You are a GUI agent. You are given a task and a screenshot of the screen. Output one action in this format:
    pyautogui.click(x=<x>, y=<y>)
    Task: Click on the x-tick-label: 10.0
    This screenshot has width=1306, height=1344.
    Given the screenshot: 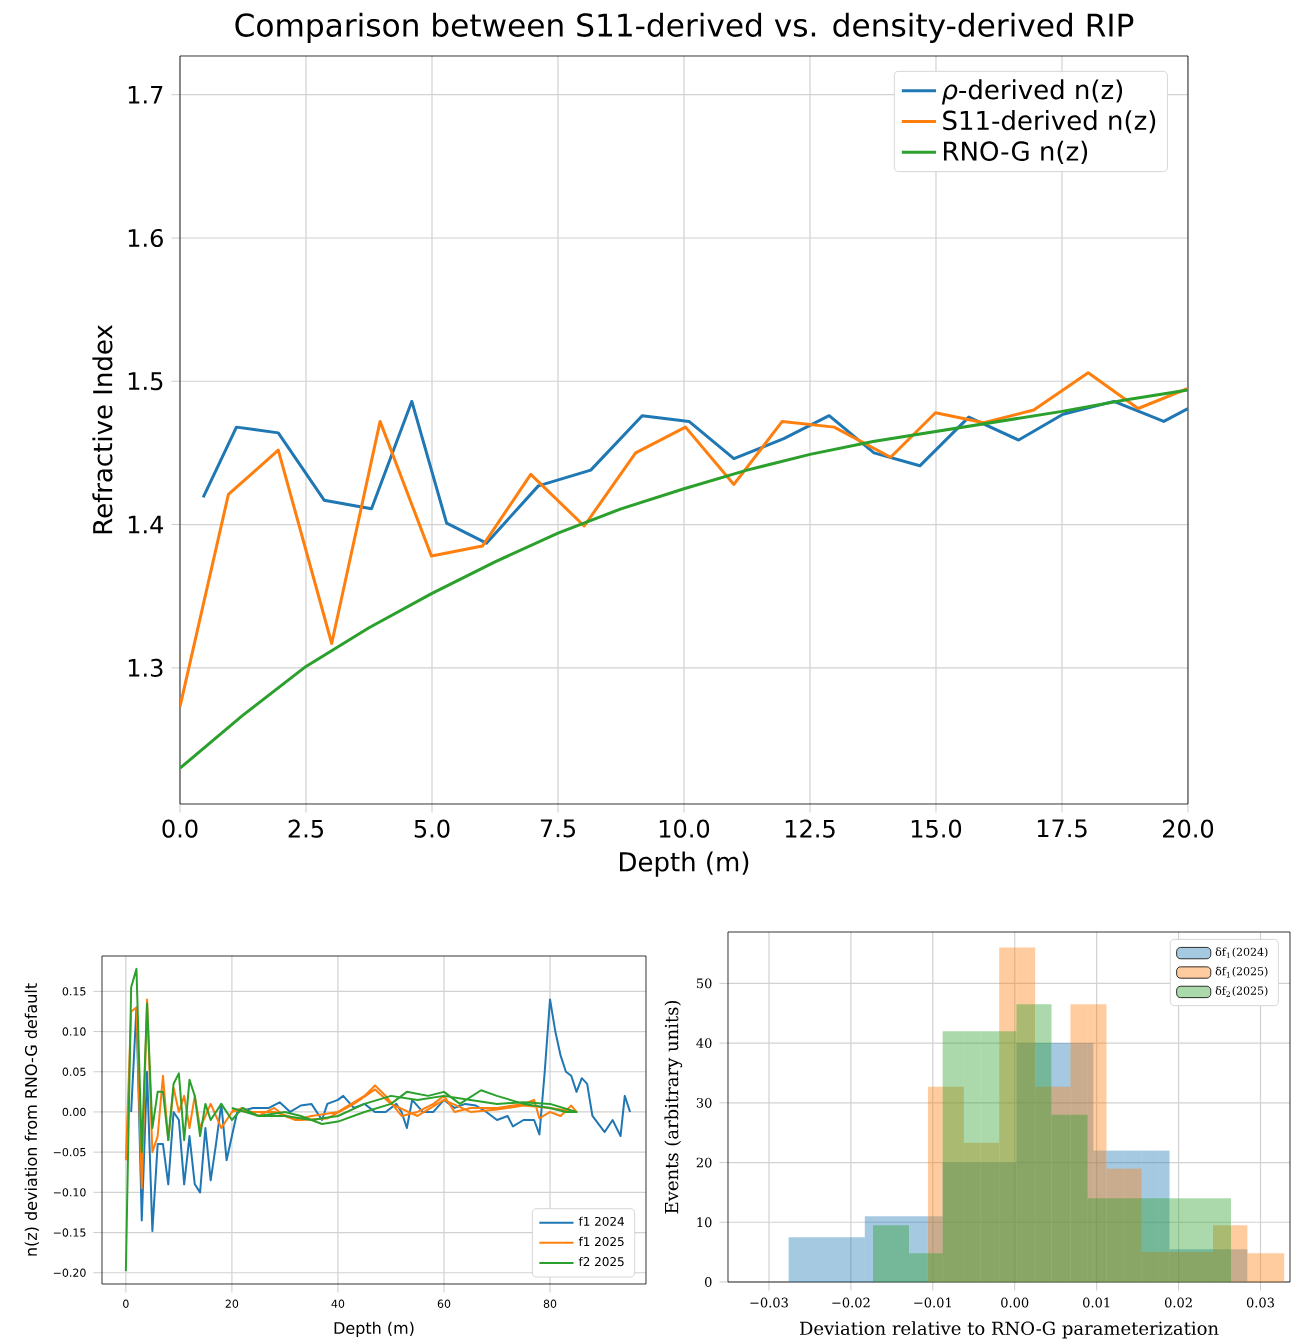 What is the action you would take?
    pyautogui.click(x=684, y=828)
    